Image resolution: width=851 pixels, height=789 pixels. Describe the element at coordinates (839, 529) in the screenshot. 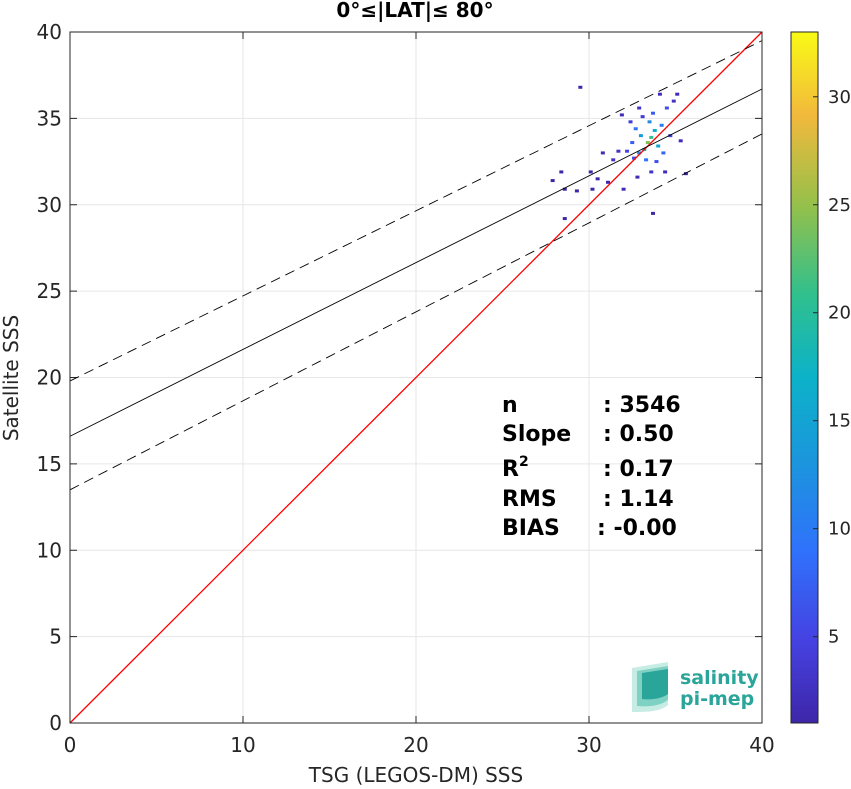

I see `colorbar-tick-label: 10` at that location.